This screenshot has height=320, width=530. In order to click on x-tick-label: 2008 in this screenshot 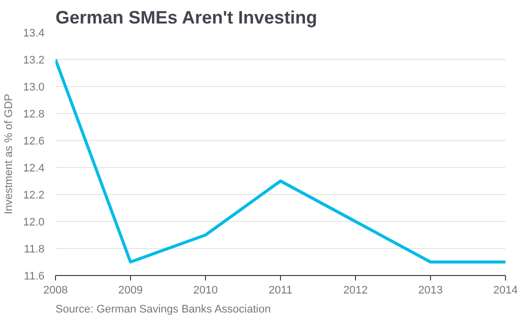, I will do `click(55, 290)`.